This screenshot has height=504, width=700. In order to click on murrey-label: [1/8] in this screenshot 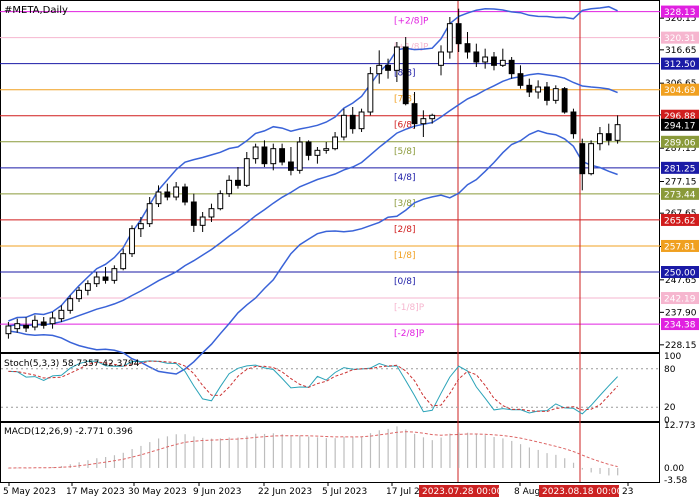, I will do `click(405, 256)`.